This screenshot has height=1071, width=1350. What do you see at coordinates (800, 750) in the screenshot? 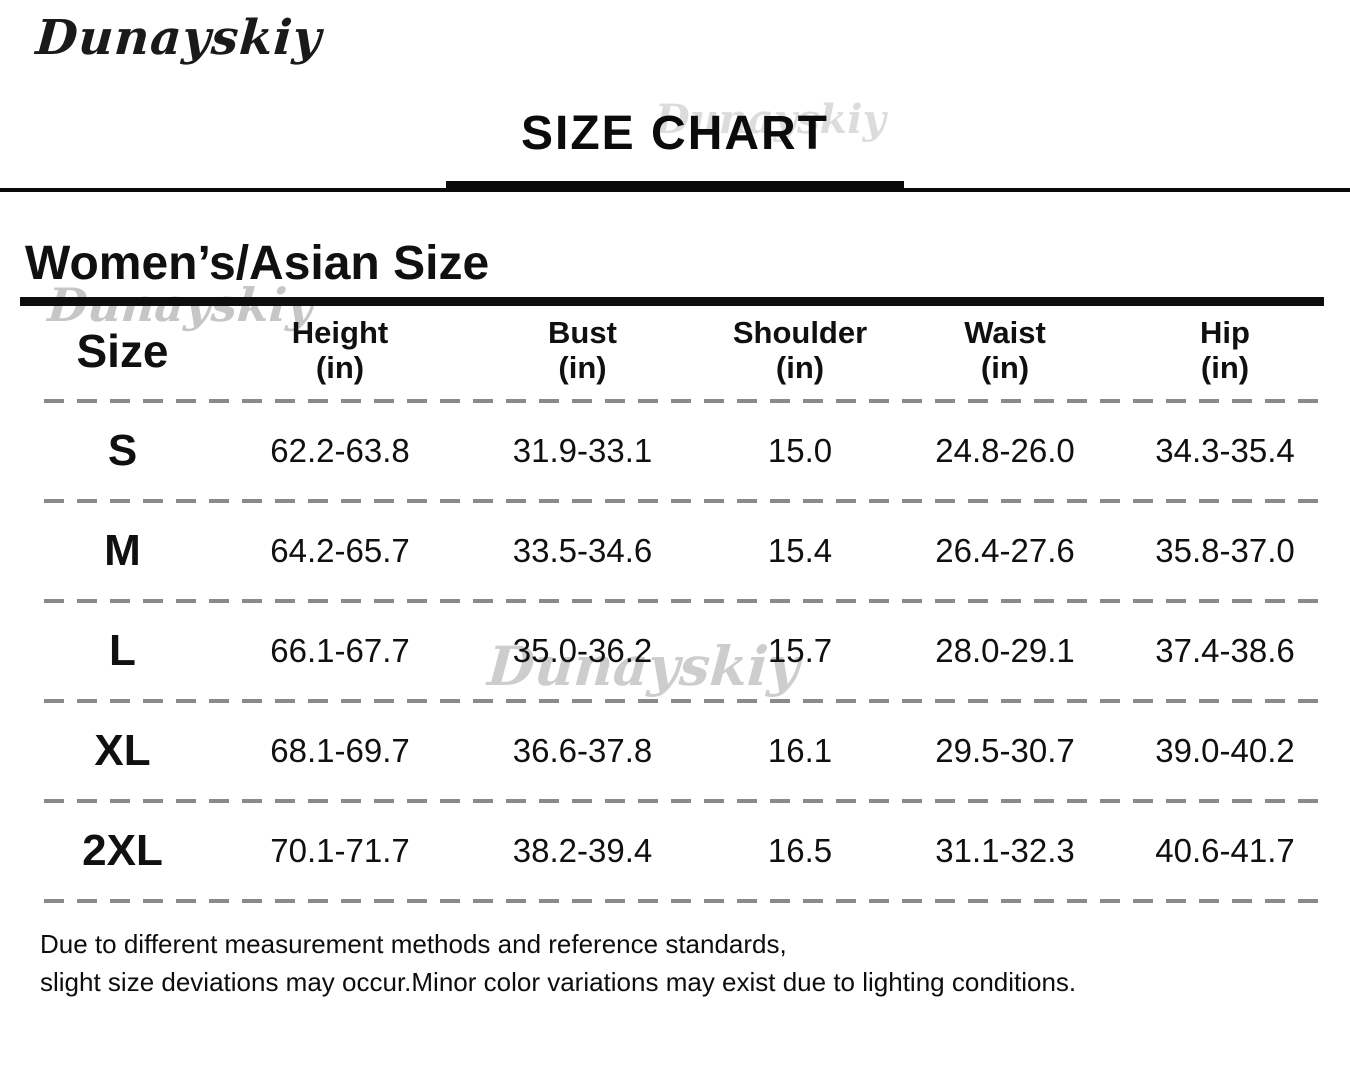
I see `shoulder-cell: 16.1` at bounding box center [800, 750].